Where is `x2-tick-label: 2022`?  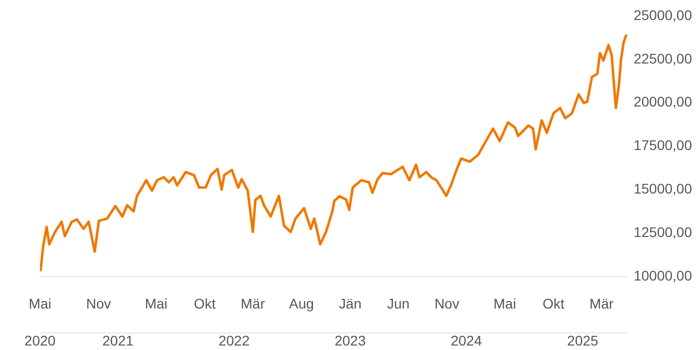
x2-tick-label: 2022 is located at coordinates (234, 340).